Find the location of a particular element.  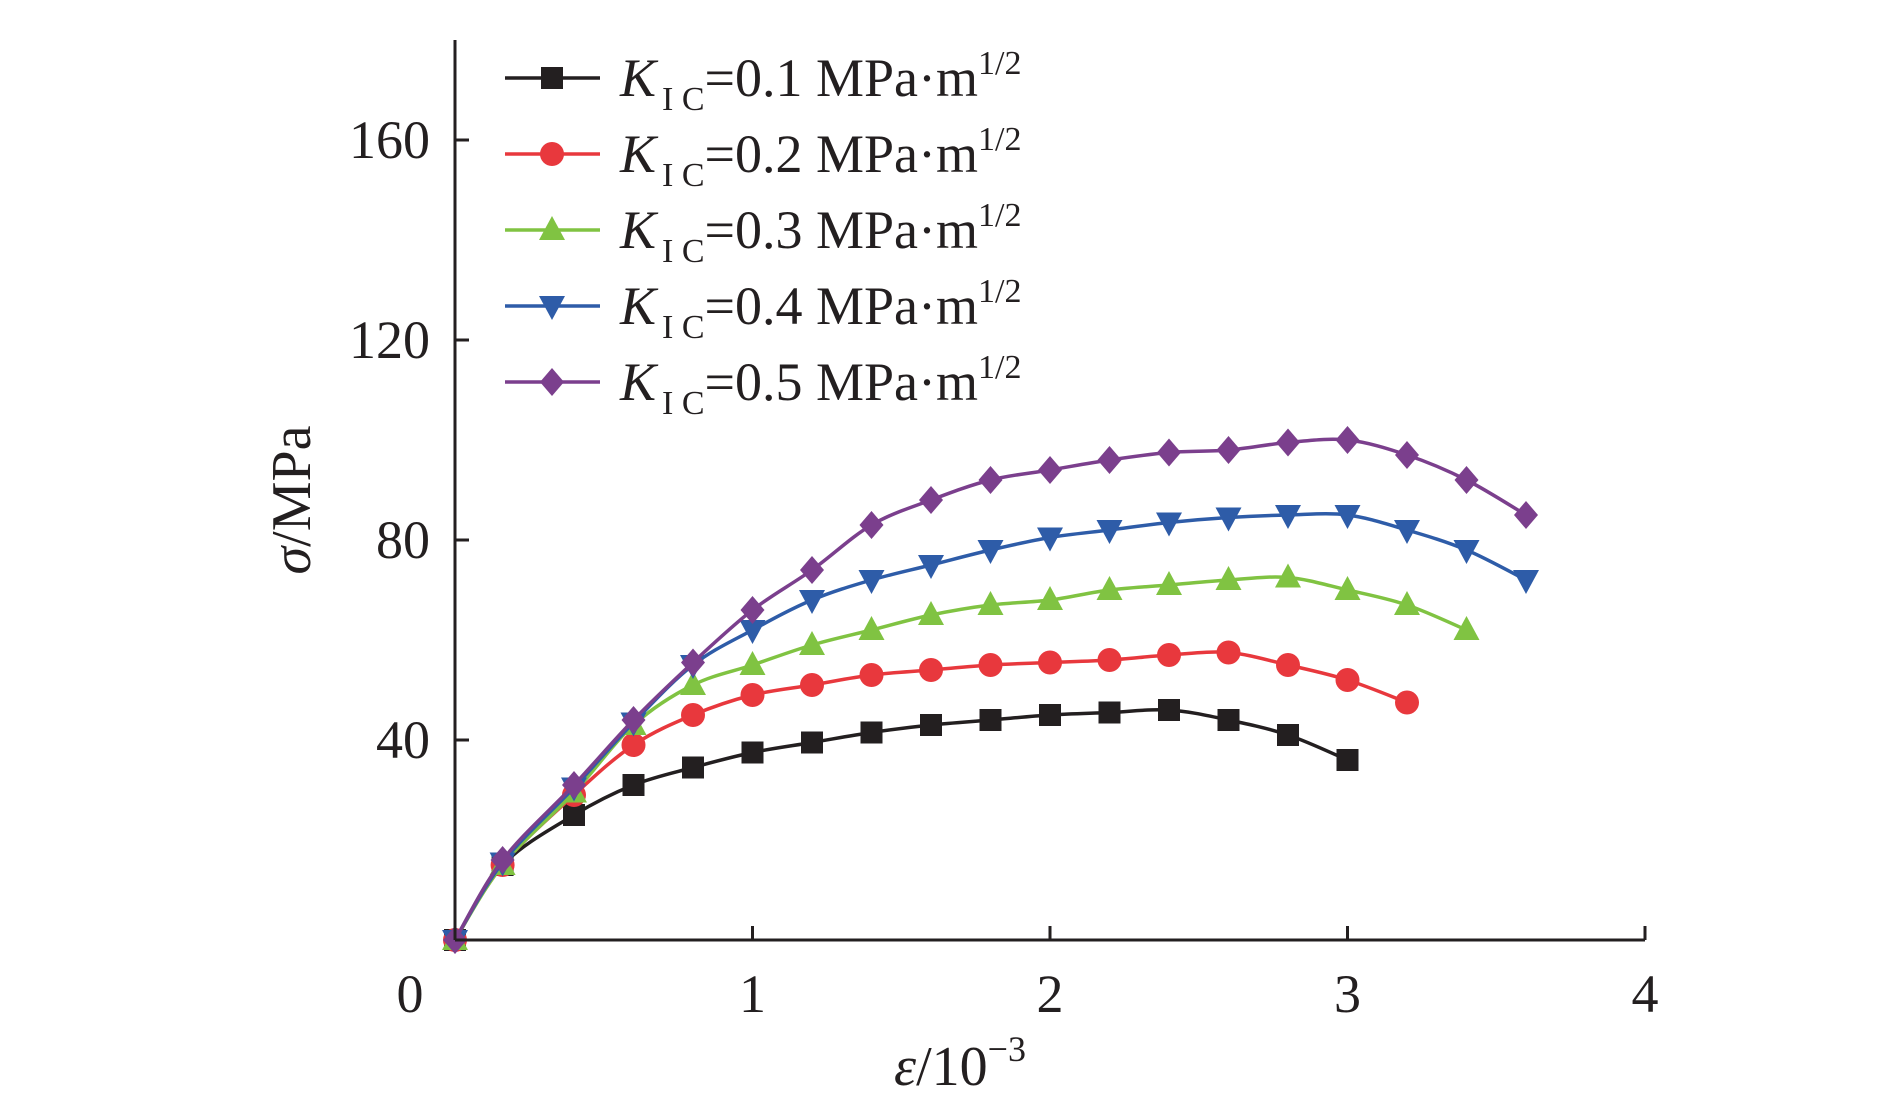

legend-value: =0.1 MPa·m is located at coordinates (841, 78).